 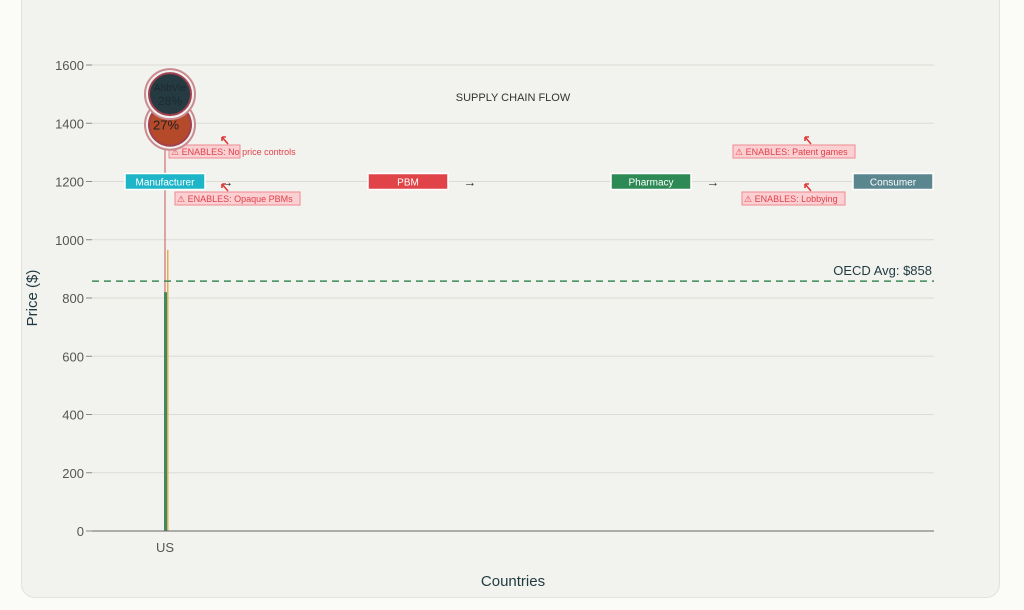 I want to click on warning-text: ⚠ ENABLES: No price controls, so click(x=233, y=152).